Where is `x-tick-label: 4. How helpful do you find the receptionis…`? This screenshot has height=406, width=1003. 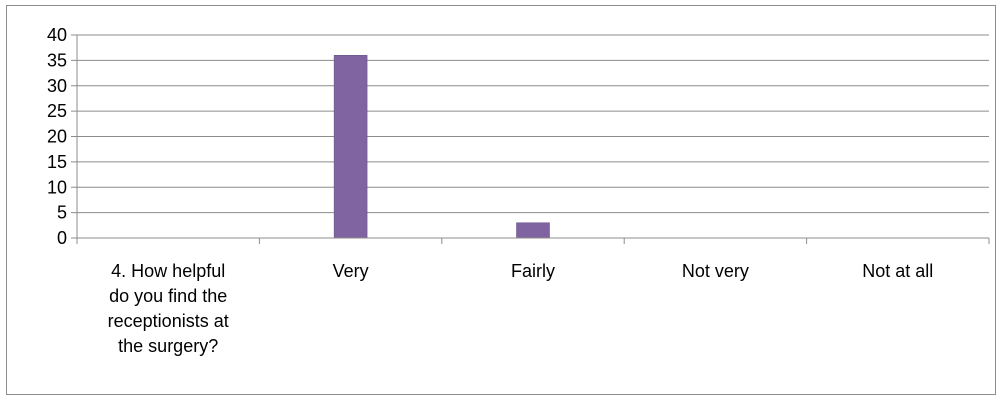 x-tick-label: 4. How helpful do you find the receptionis… is located at coordinates (168, 308).